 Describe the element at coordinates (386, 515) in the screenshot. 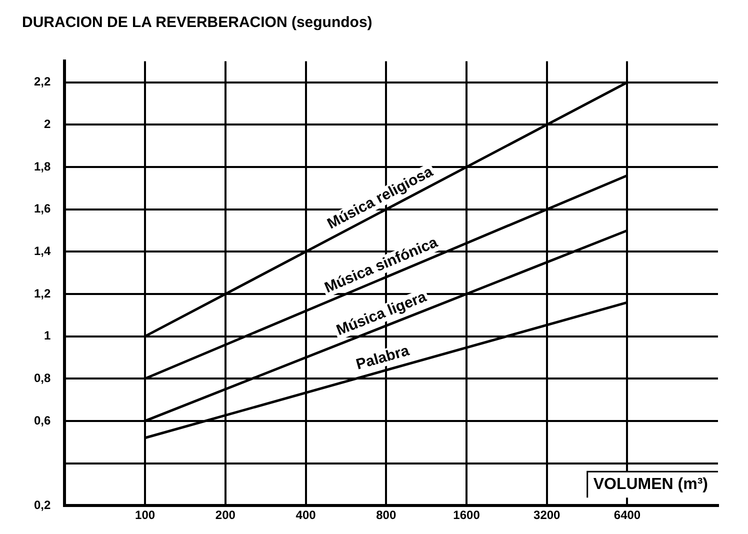

I see `x-tick-label: 800` at that location.